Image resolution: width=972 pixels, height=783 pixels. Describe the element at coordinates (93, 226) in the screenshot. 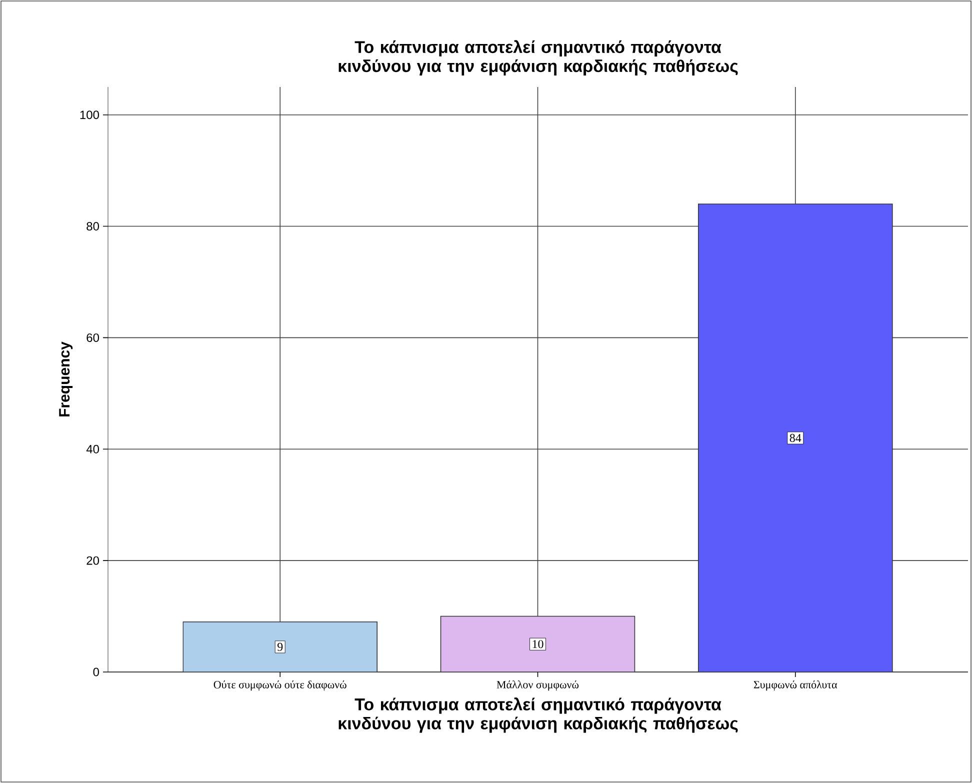

I see `y-tick-label: 80` at that location.